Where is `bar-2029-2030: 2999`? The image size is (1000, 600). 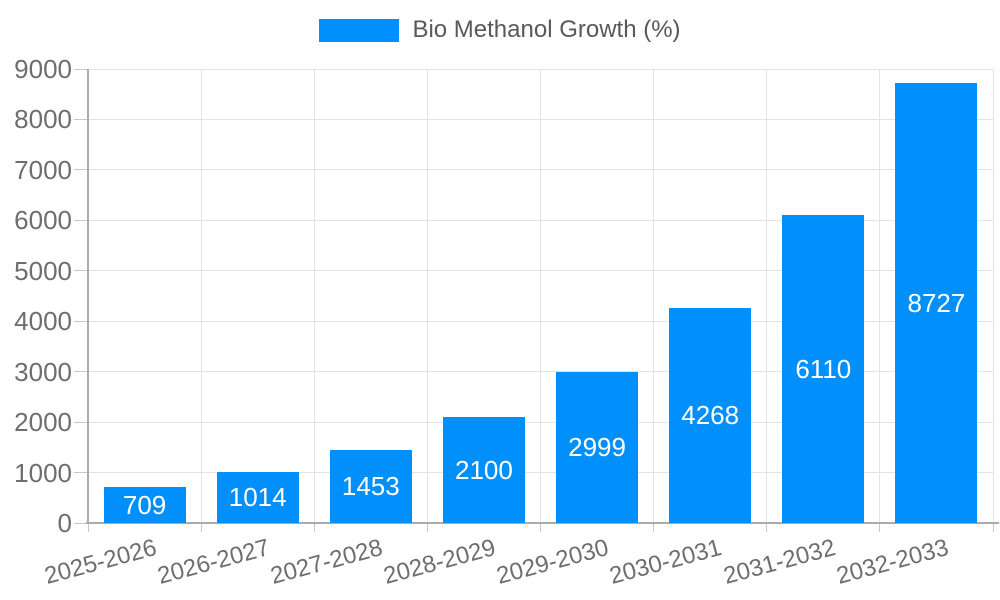 bar-2029-2030: 2999 is located at coordinates (597, 447).